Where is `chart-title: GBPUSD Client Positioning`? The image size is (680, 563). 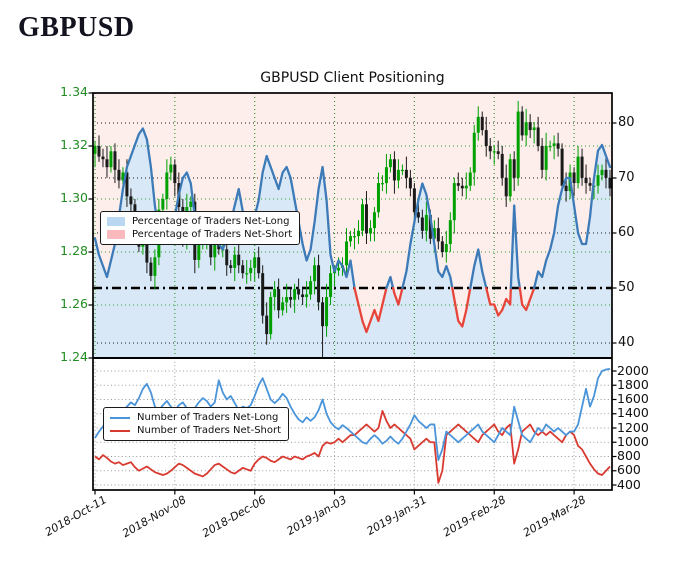 chart-title: GBPUSD Client Positioning is located at coordinates (352, 78).